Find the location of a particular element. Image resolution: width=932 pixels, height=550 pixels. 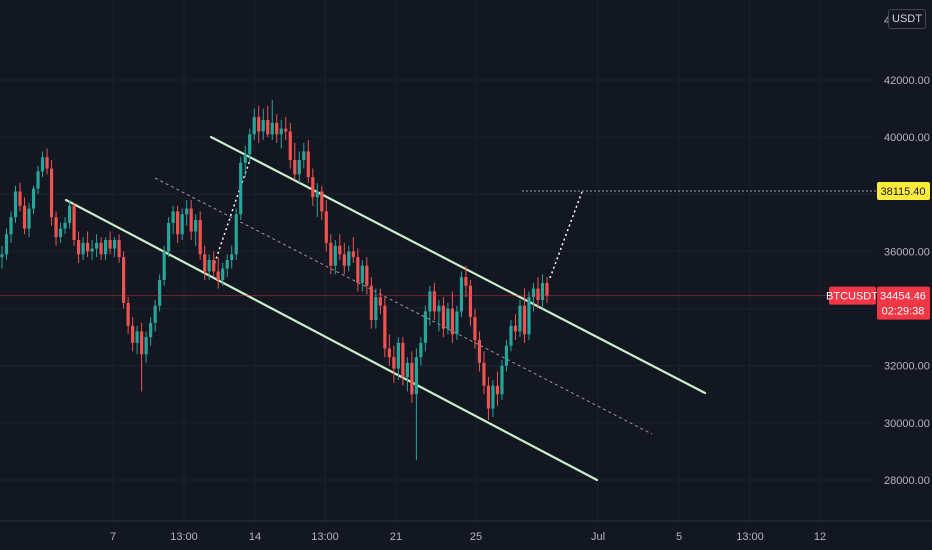

last-price-tag is located at coordinates (903, 303).